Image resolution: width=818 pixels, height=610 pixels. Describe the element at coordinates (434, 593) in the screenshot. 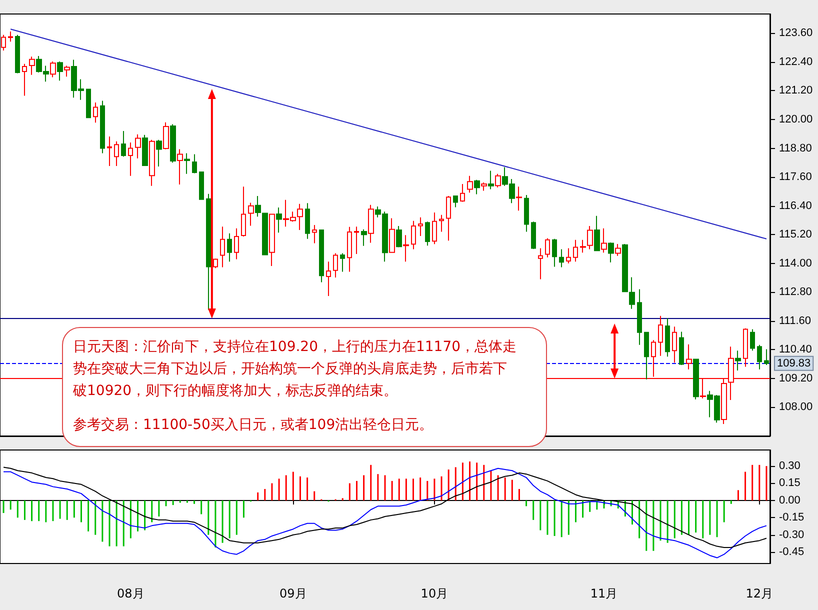

I see `x-tick-label: 10月` at that location.